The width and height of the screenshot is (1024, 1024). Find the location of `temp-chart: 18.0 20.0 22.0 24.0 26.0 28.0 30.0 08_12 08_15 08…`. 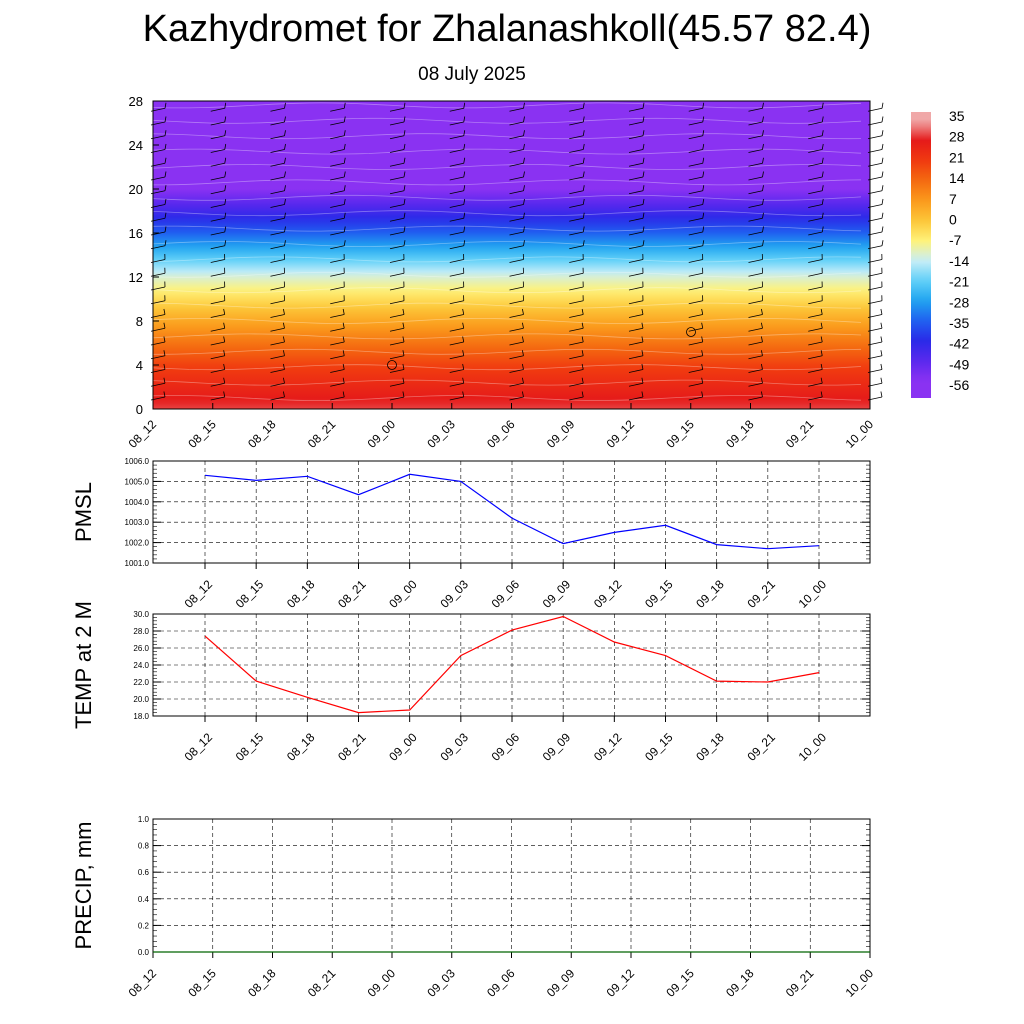

temp-chart: 18.0 20.0 22.0 24.0 26.0 28.0 30.0 08_12 08_15 08… is located at coordinates (471, 682).